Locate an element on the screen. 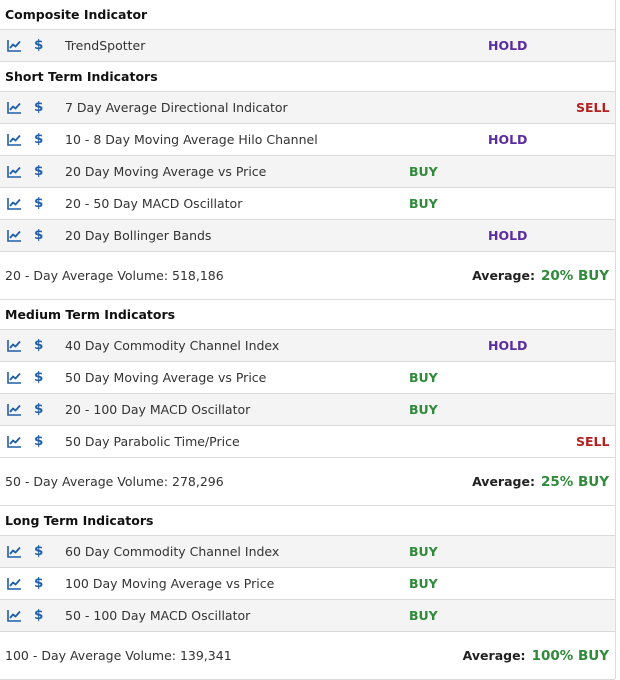 The image size is (620, 680). average-opinion: Average: 20% BUY is located at coordinates (540, 276).